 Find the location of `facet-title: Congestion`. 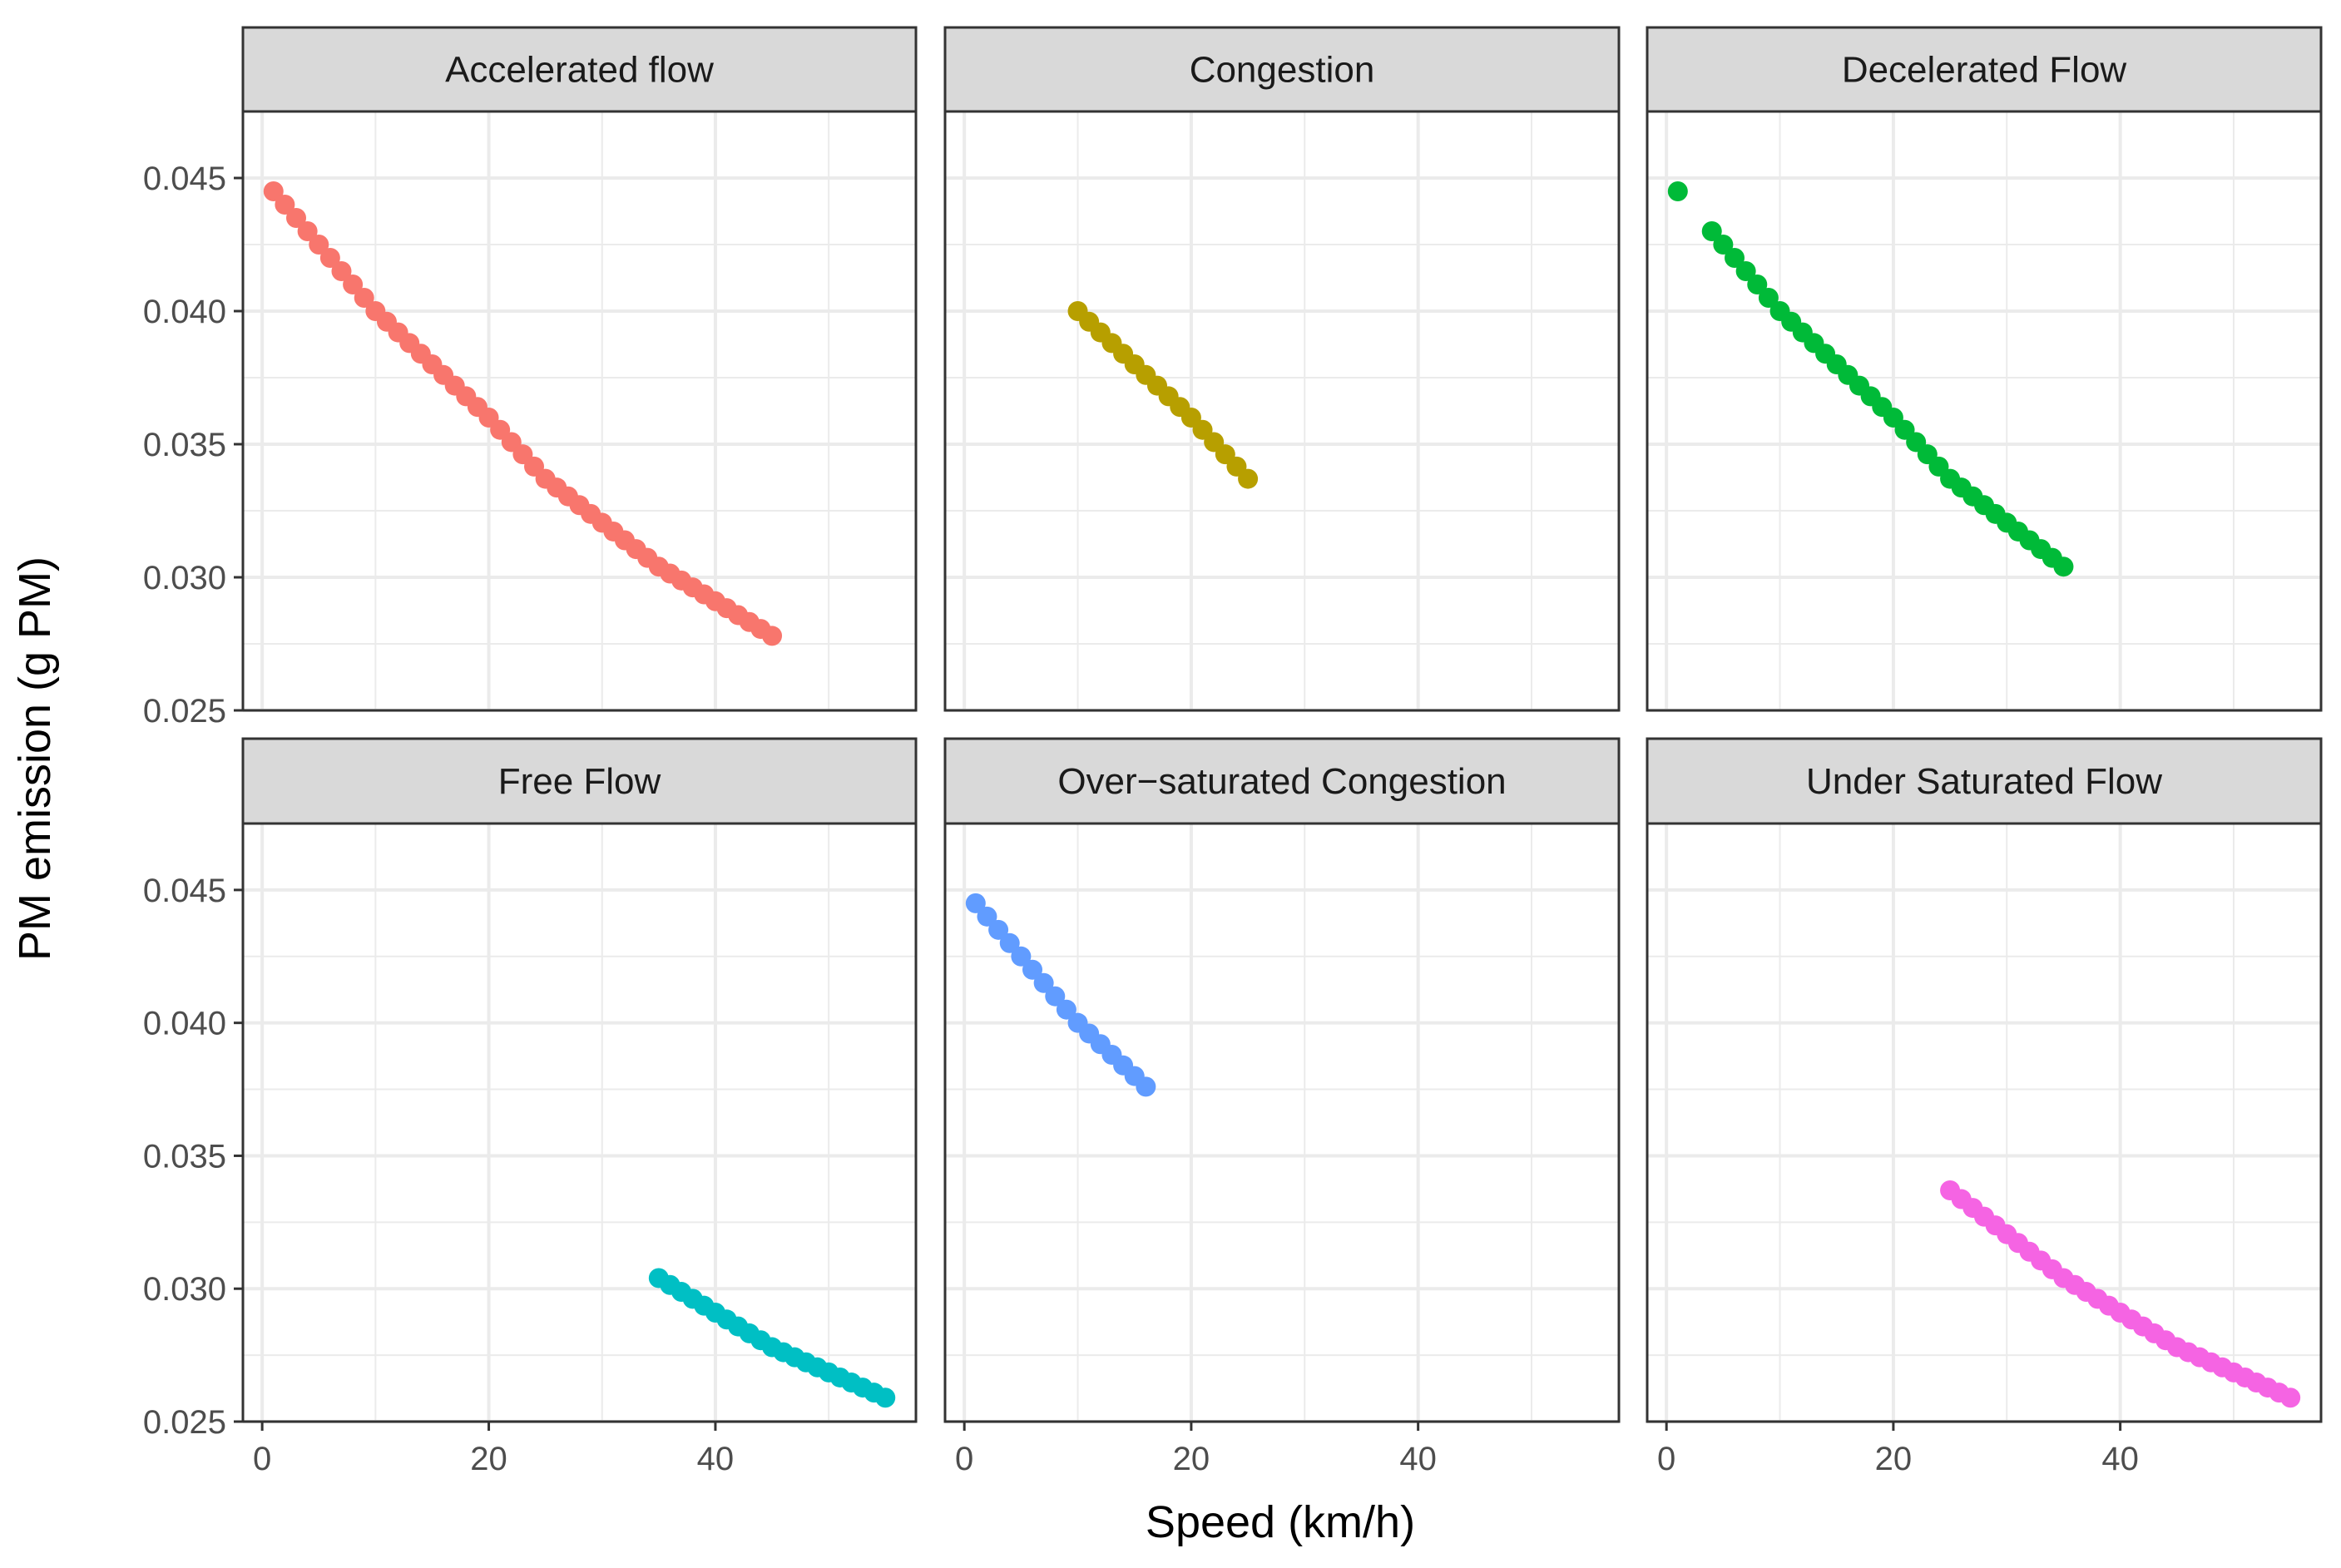

facet-title: Congestion is located at coordinates (1282, 70).